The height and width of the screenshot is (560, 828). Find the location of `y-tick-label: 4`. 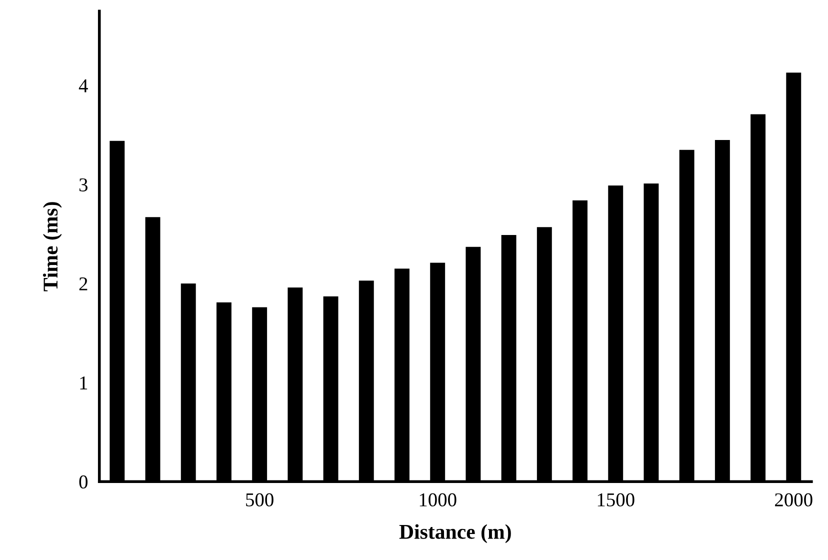

y-tick-label: 4 is located at coordinates (83, 85).